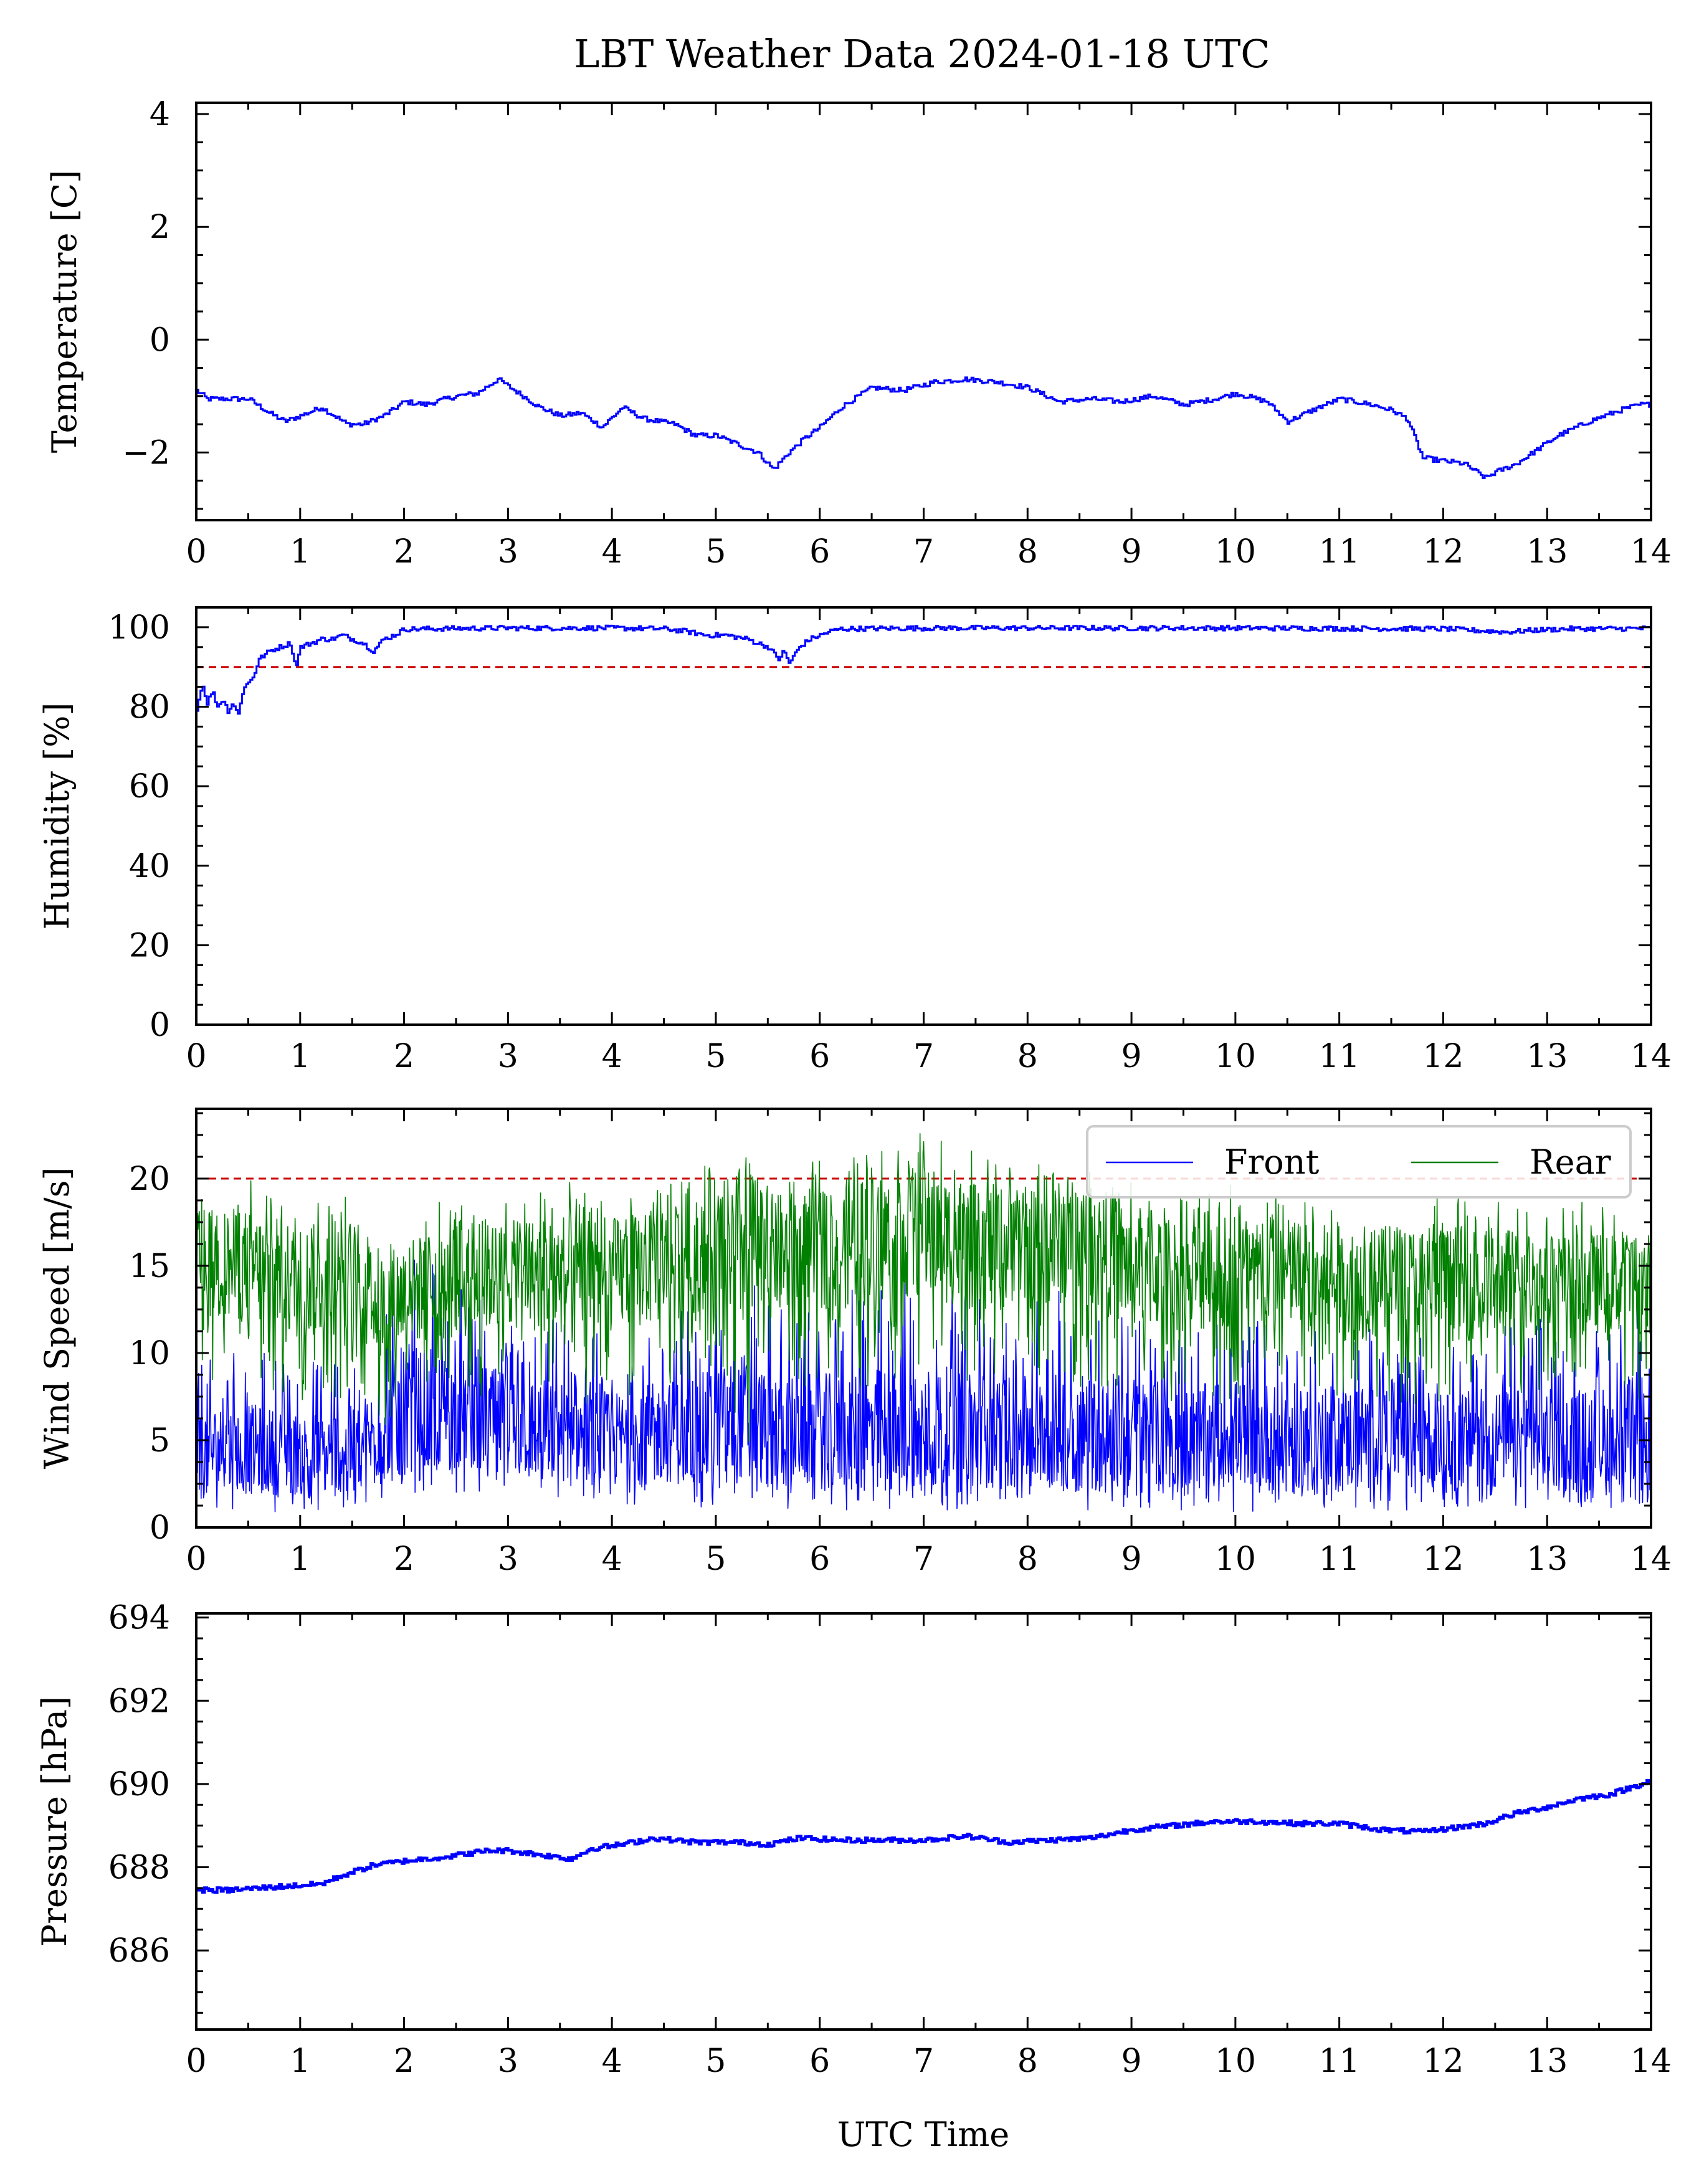 The width and height of the screenshot is (1704, 2184). Describe the element at coordinates (404, 552) in the screenshot. I see `temperature-x-tick-label: 2` at that location.